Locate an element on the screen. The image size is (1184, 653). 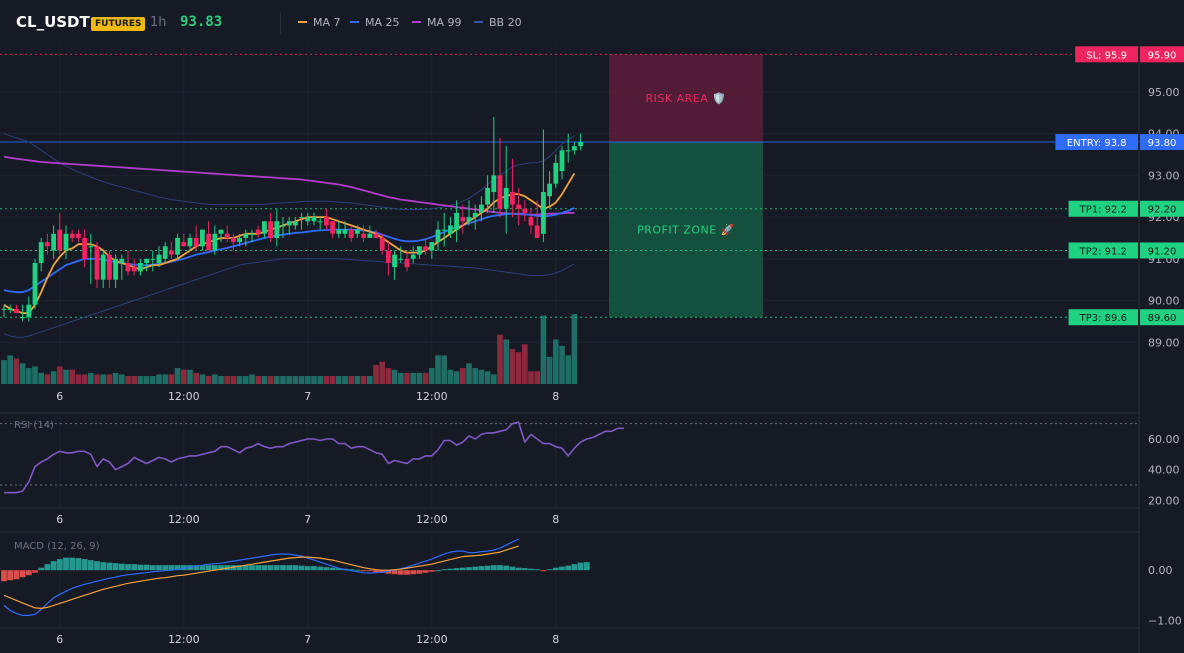
macd-signal-line is located at coordinates (261, 577).